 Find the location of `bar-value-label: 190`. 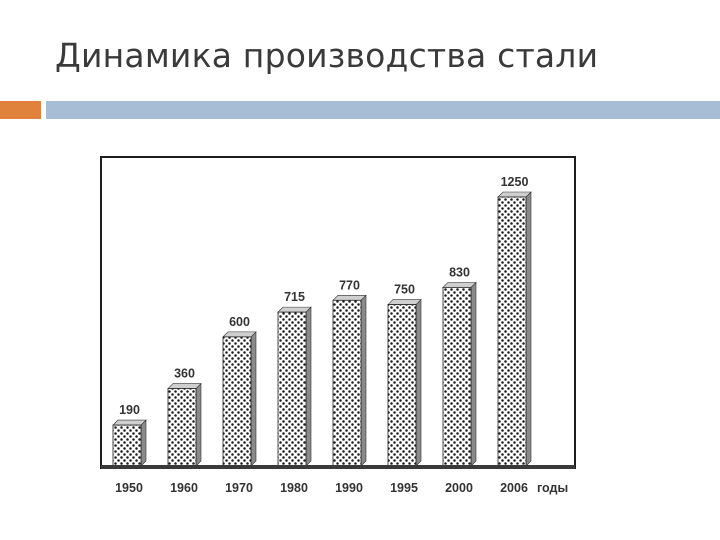

bar-value-label: 190 is located at coordinates (129, 410).